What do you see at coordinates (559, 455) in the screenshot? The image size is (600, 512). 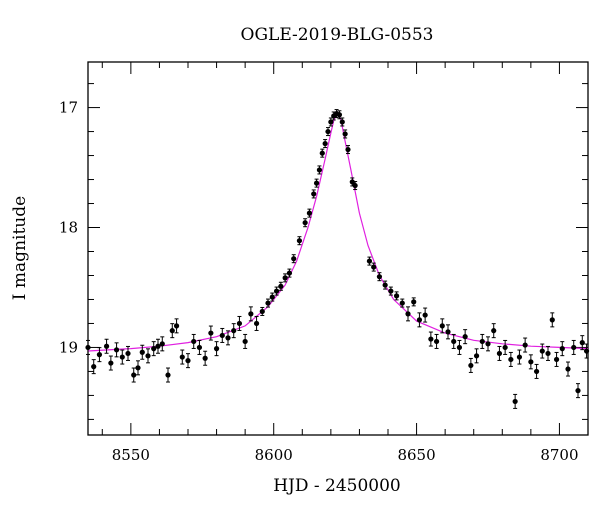 I see `x-tick-label: 8700` at bounding box center [559, 455].